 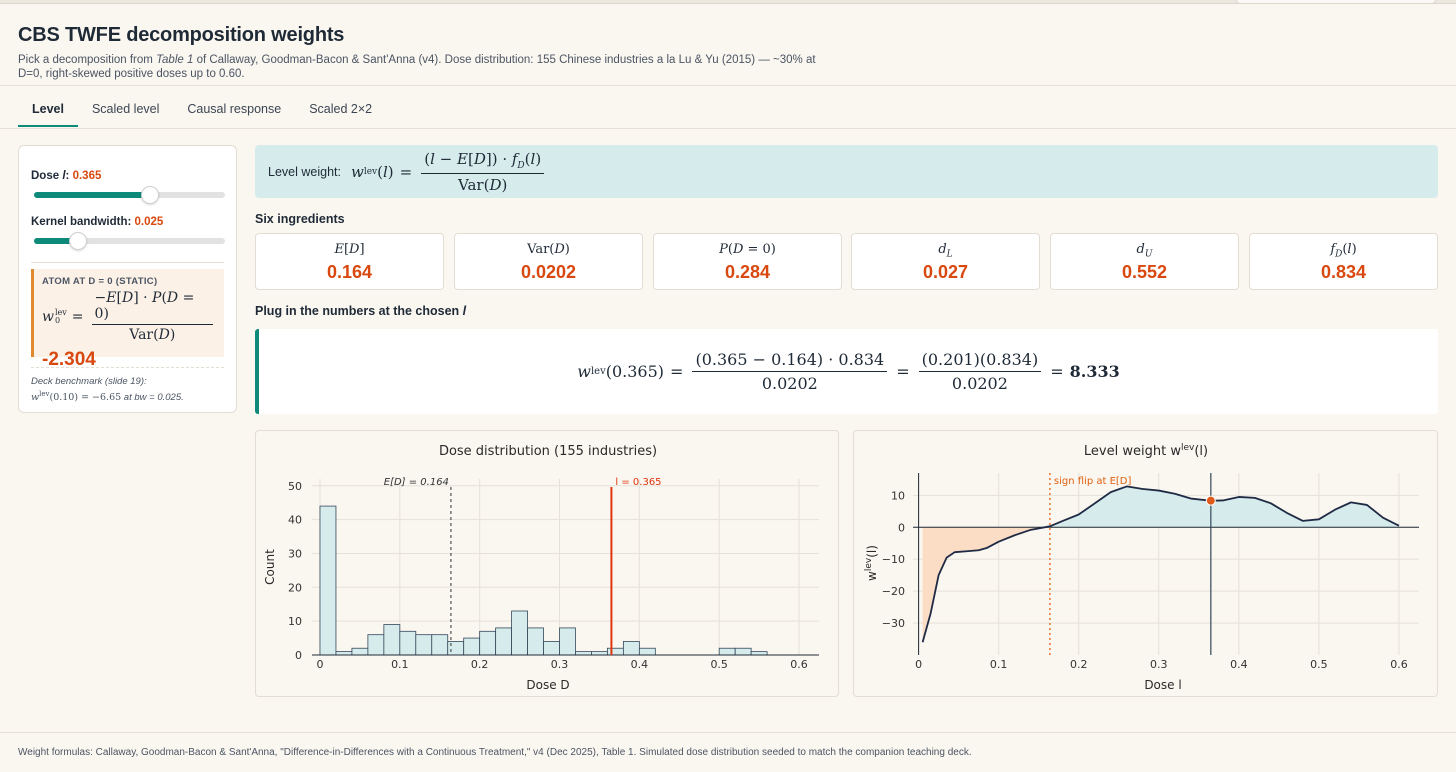 What do you see at coordinates (464, 311) in the screenshot?
I see `plug-heading-var: l` at bounding box center [464, 311].